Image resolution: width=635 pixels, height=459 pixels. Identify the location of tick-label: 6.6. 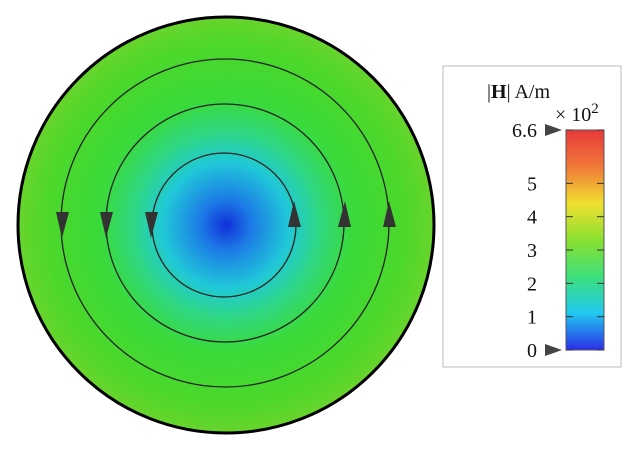
(524, 131).